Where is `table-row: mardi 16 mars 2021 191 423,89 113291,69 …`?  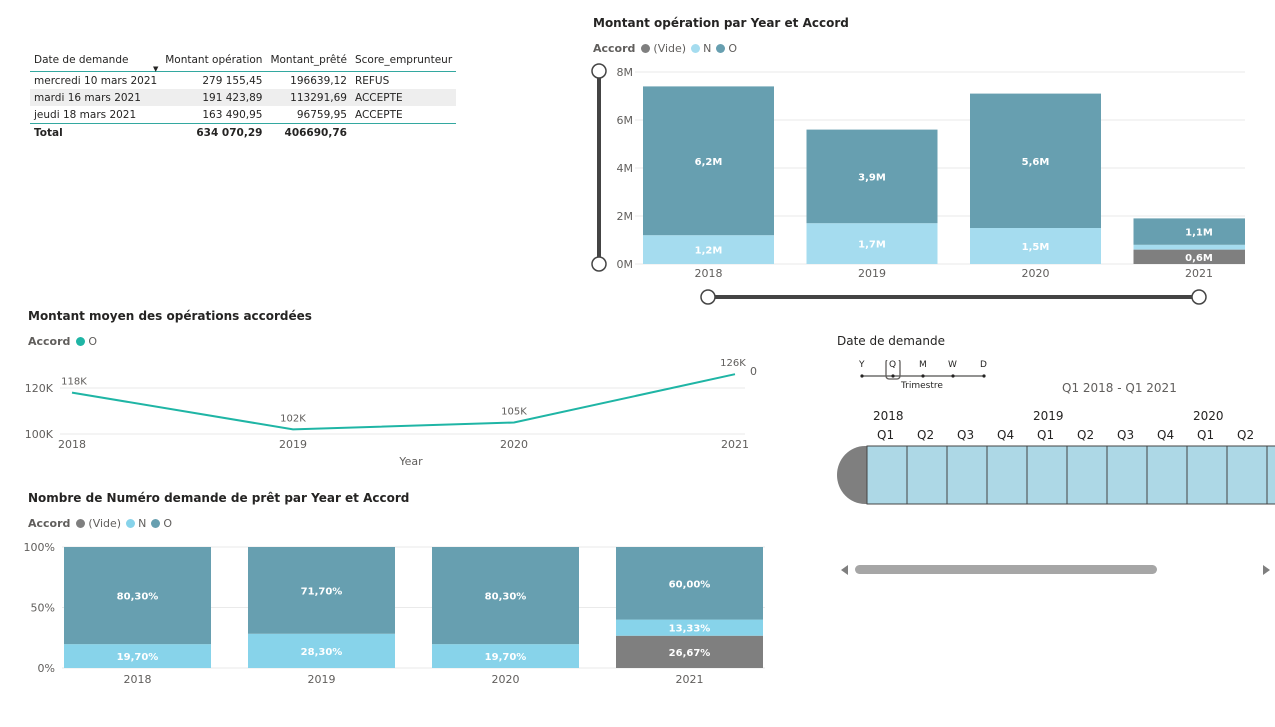 table-row: mardi 16 mars 2021 191 423,89 113291,69 … is located at coordinates (243, 97).